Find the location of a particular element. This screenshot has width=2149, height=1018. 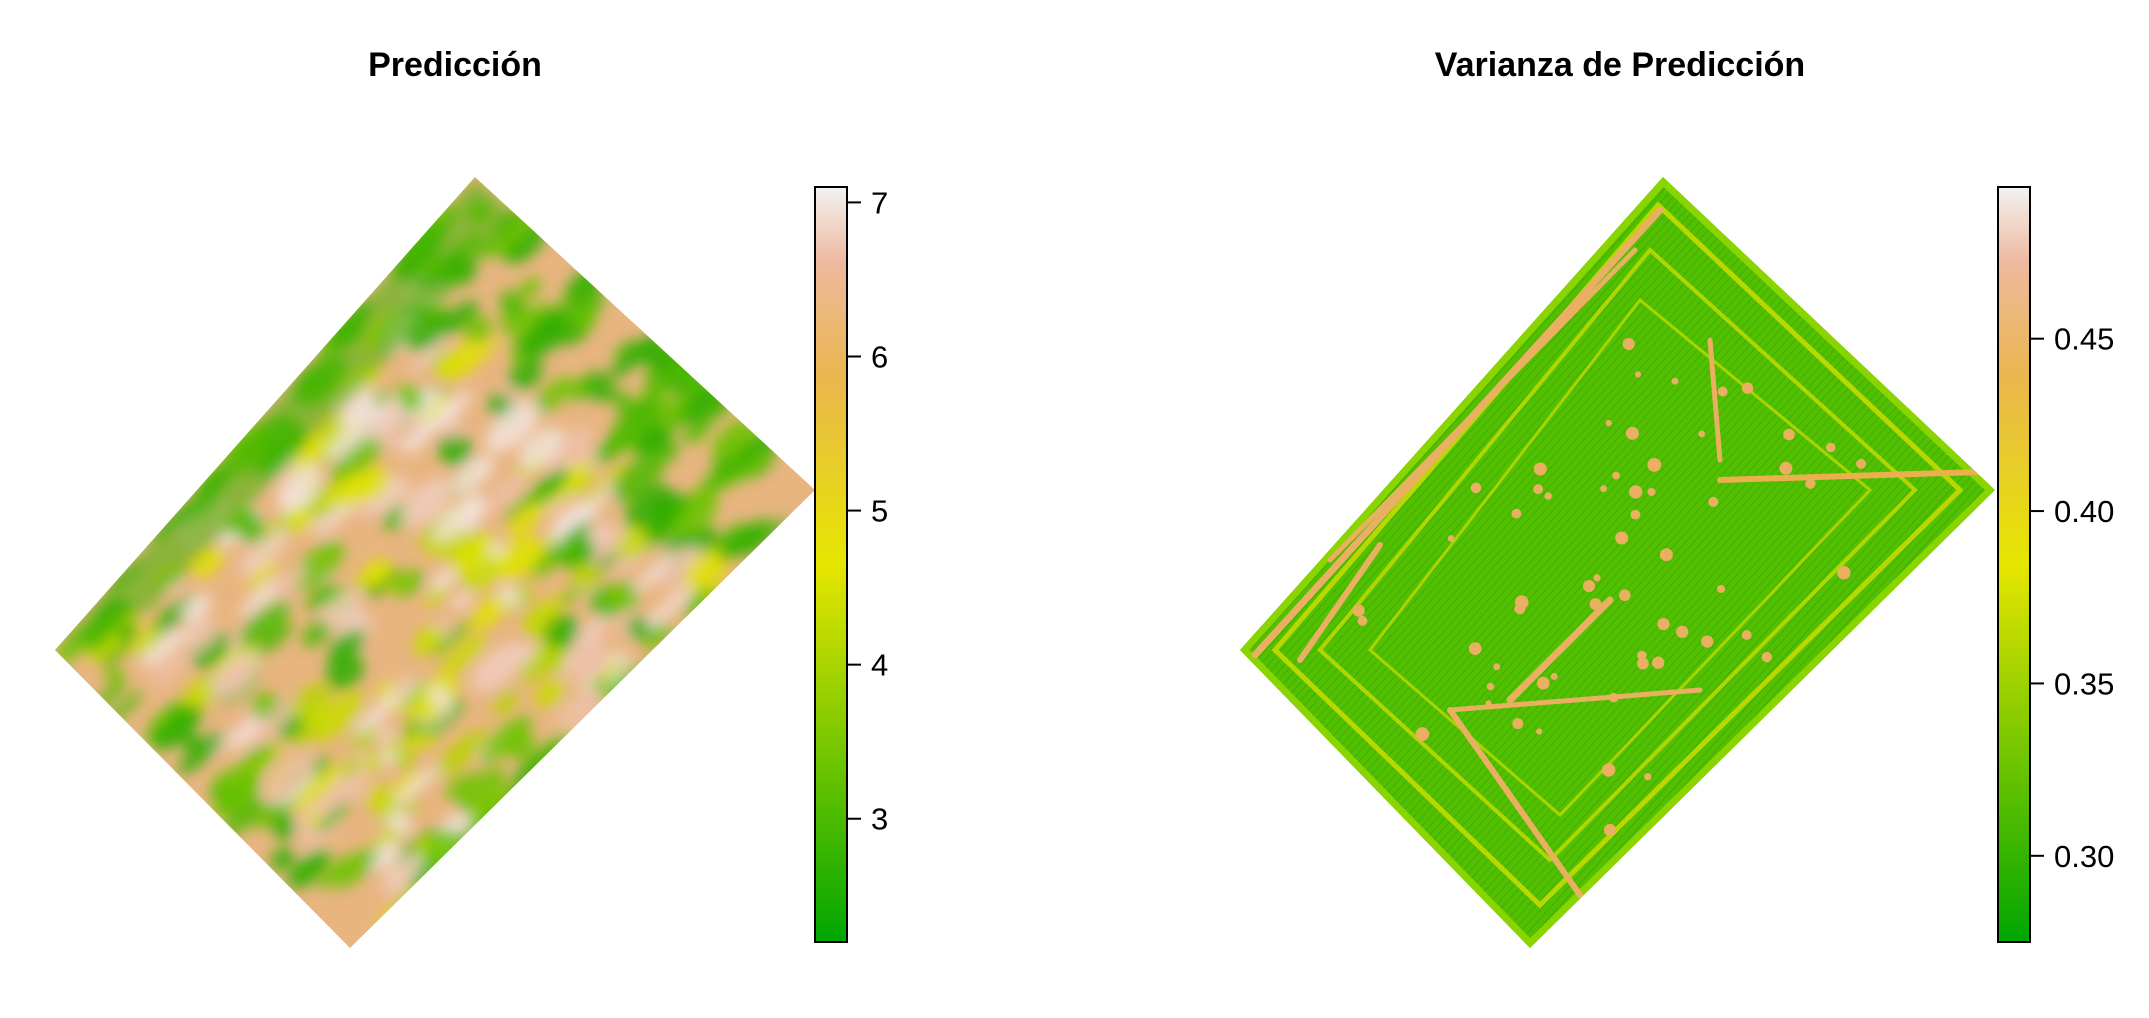

prediction-colorbar-tick-label: 7 is located at coordinates (879, 202).